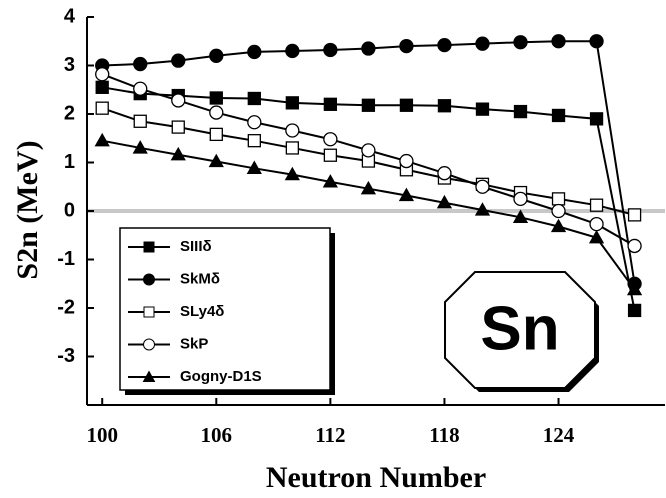 The image size is (666, 498). Describe the element at coordinates (559, 435) in the screenshot. I see `x-tick-label: 124` at that location.